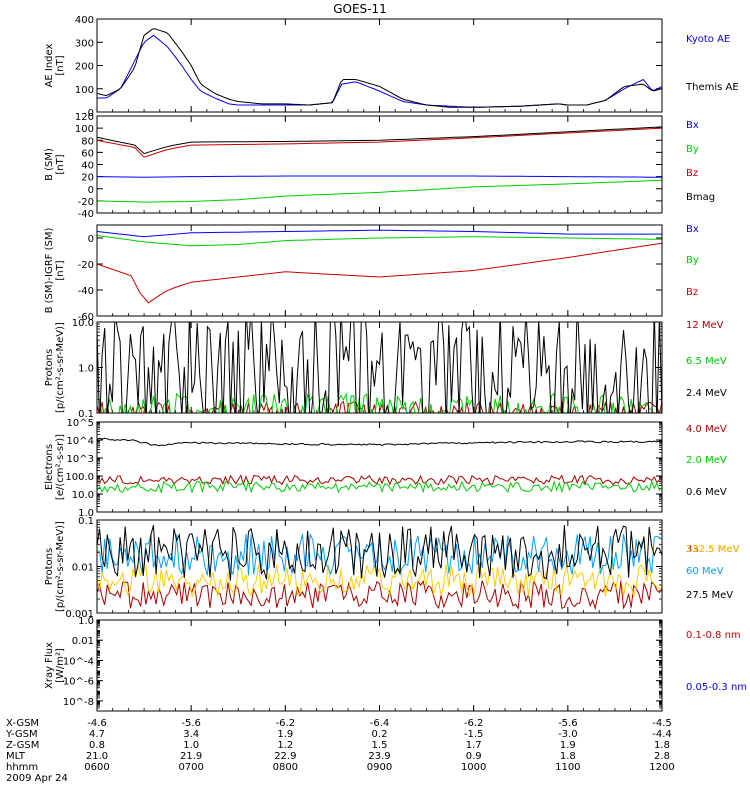 This screenshot has height=804, width=750. I want to click on y-tick-label: 60, so click(87, 153).